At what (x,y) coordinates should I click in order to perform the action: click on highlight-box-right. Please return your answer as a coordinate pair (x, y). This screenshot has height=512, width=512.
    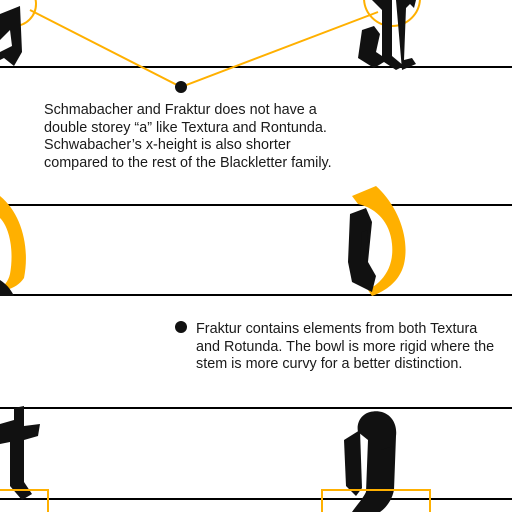
    Looking at the image, I should click on (376, 500).